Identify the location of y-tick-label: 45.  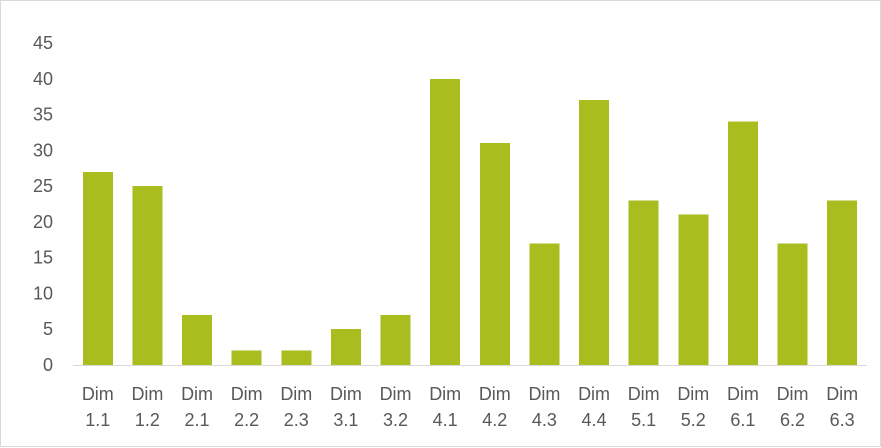
(43, 43).